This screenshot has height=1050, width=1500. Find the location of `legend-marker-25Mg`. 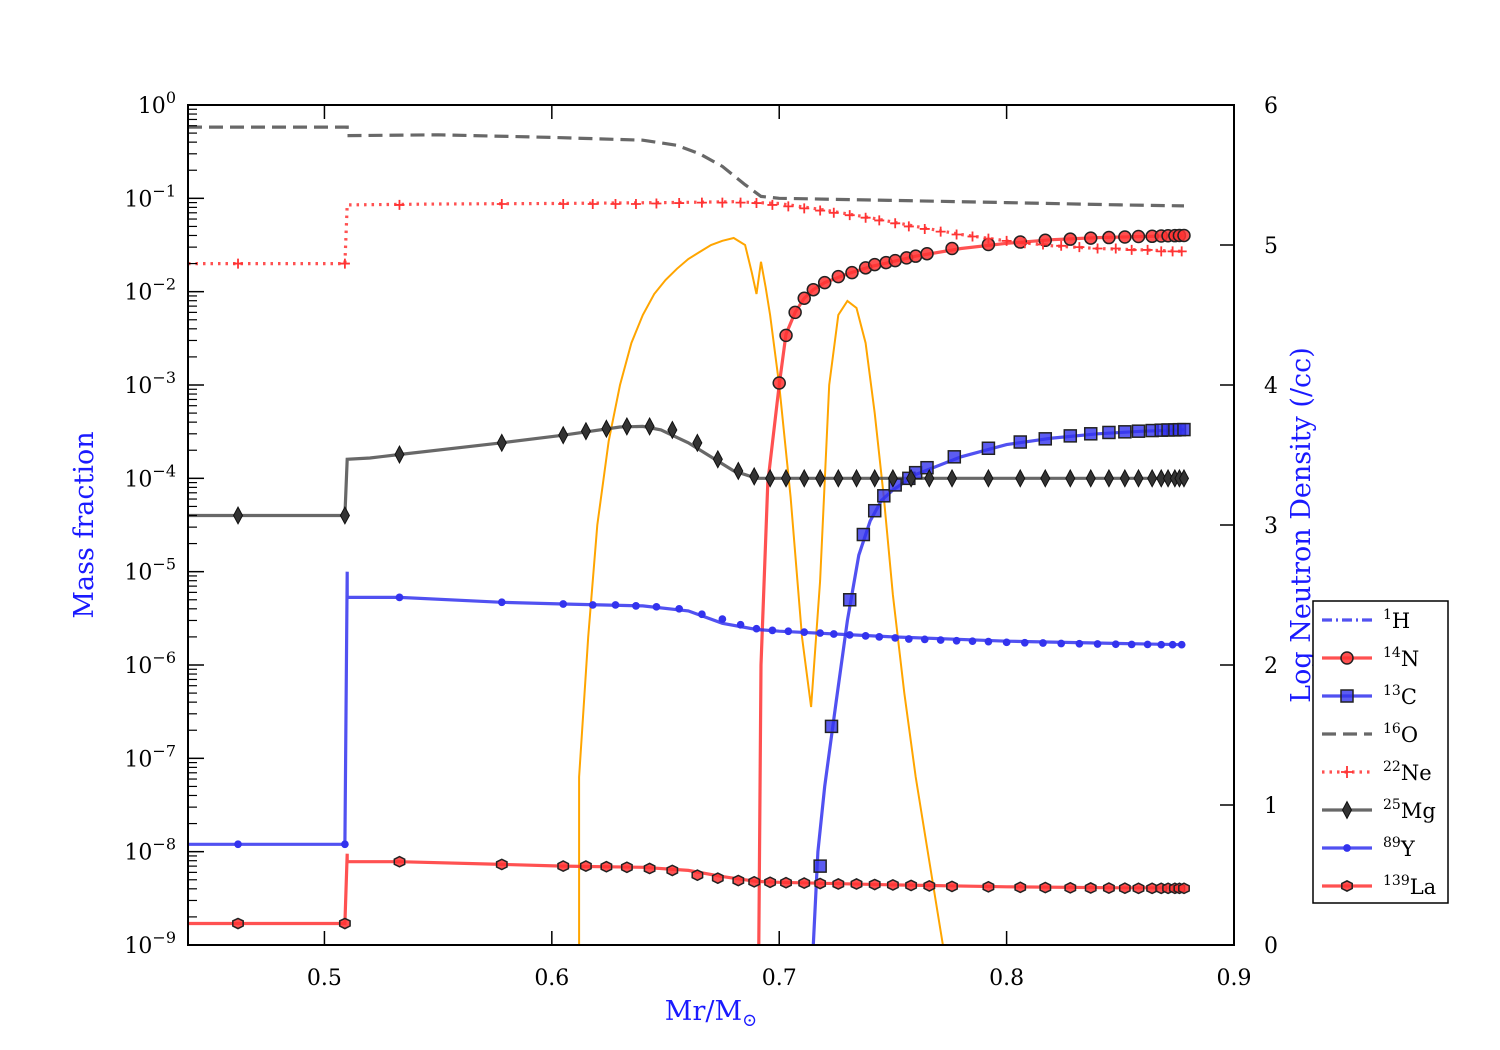

legend-marker-25Mg is located at coordinates (1347, 810).